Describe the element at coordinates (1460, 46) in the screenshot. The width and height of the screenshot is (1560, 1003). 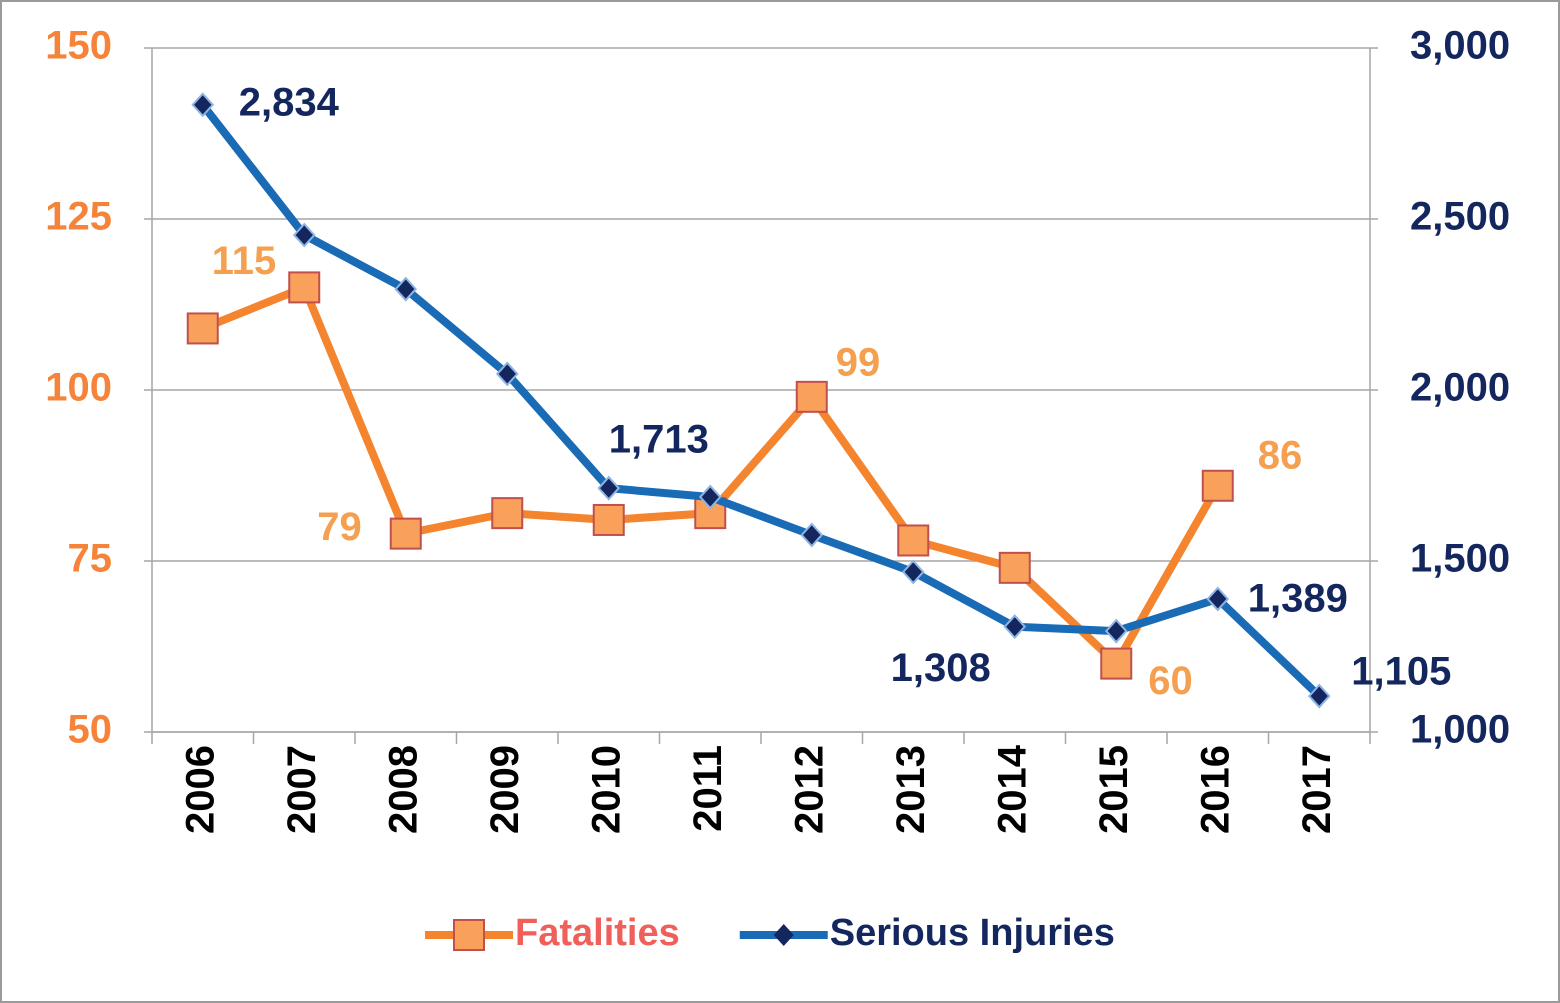
I see `y2-tick-label: 3,000` at that location.